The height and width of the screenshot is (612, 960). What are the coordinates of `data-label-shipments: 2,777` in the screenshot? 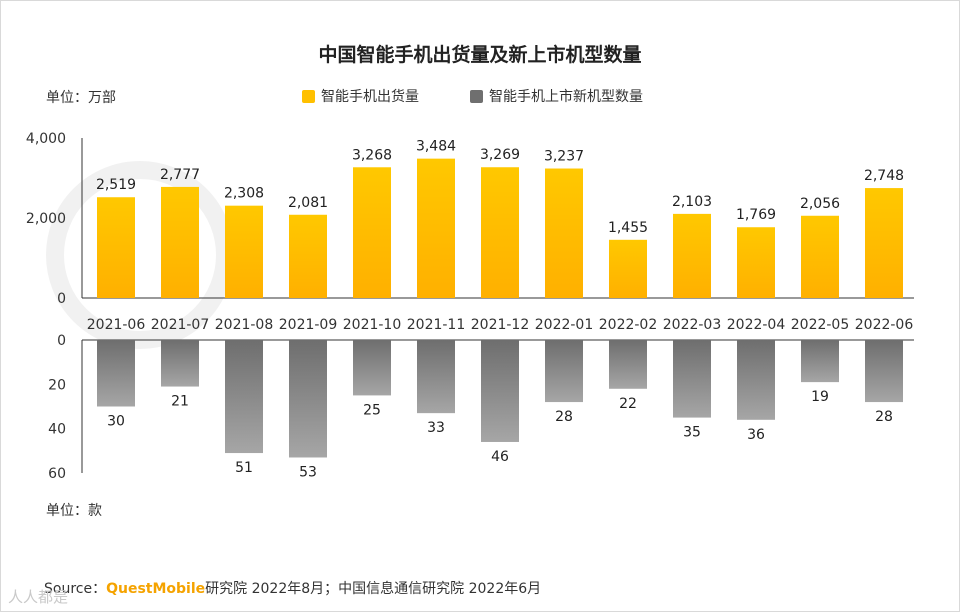 It's located at (180, 175).